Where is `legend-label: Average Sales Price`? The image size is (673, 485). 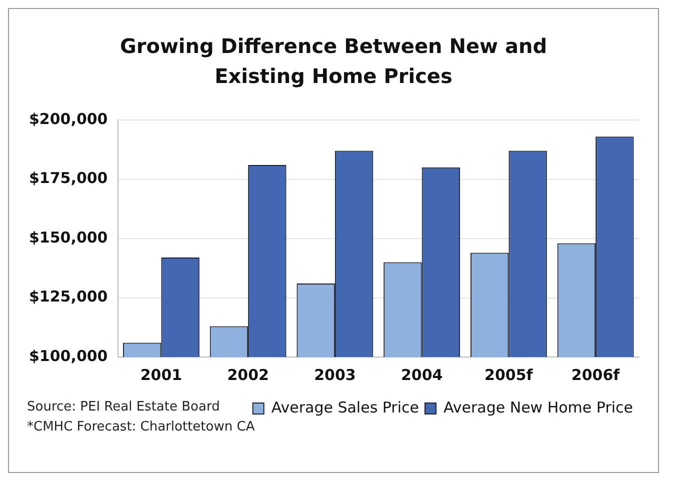
legend-label: Average Sales Price is located at coordinates (345, 407).